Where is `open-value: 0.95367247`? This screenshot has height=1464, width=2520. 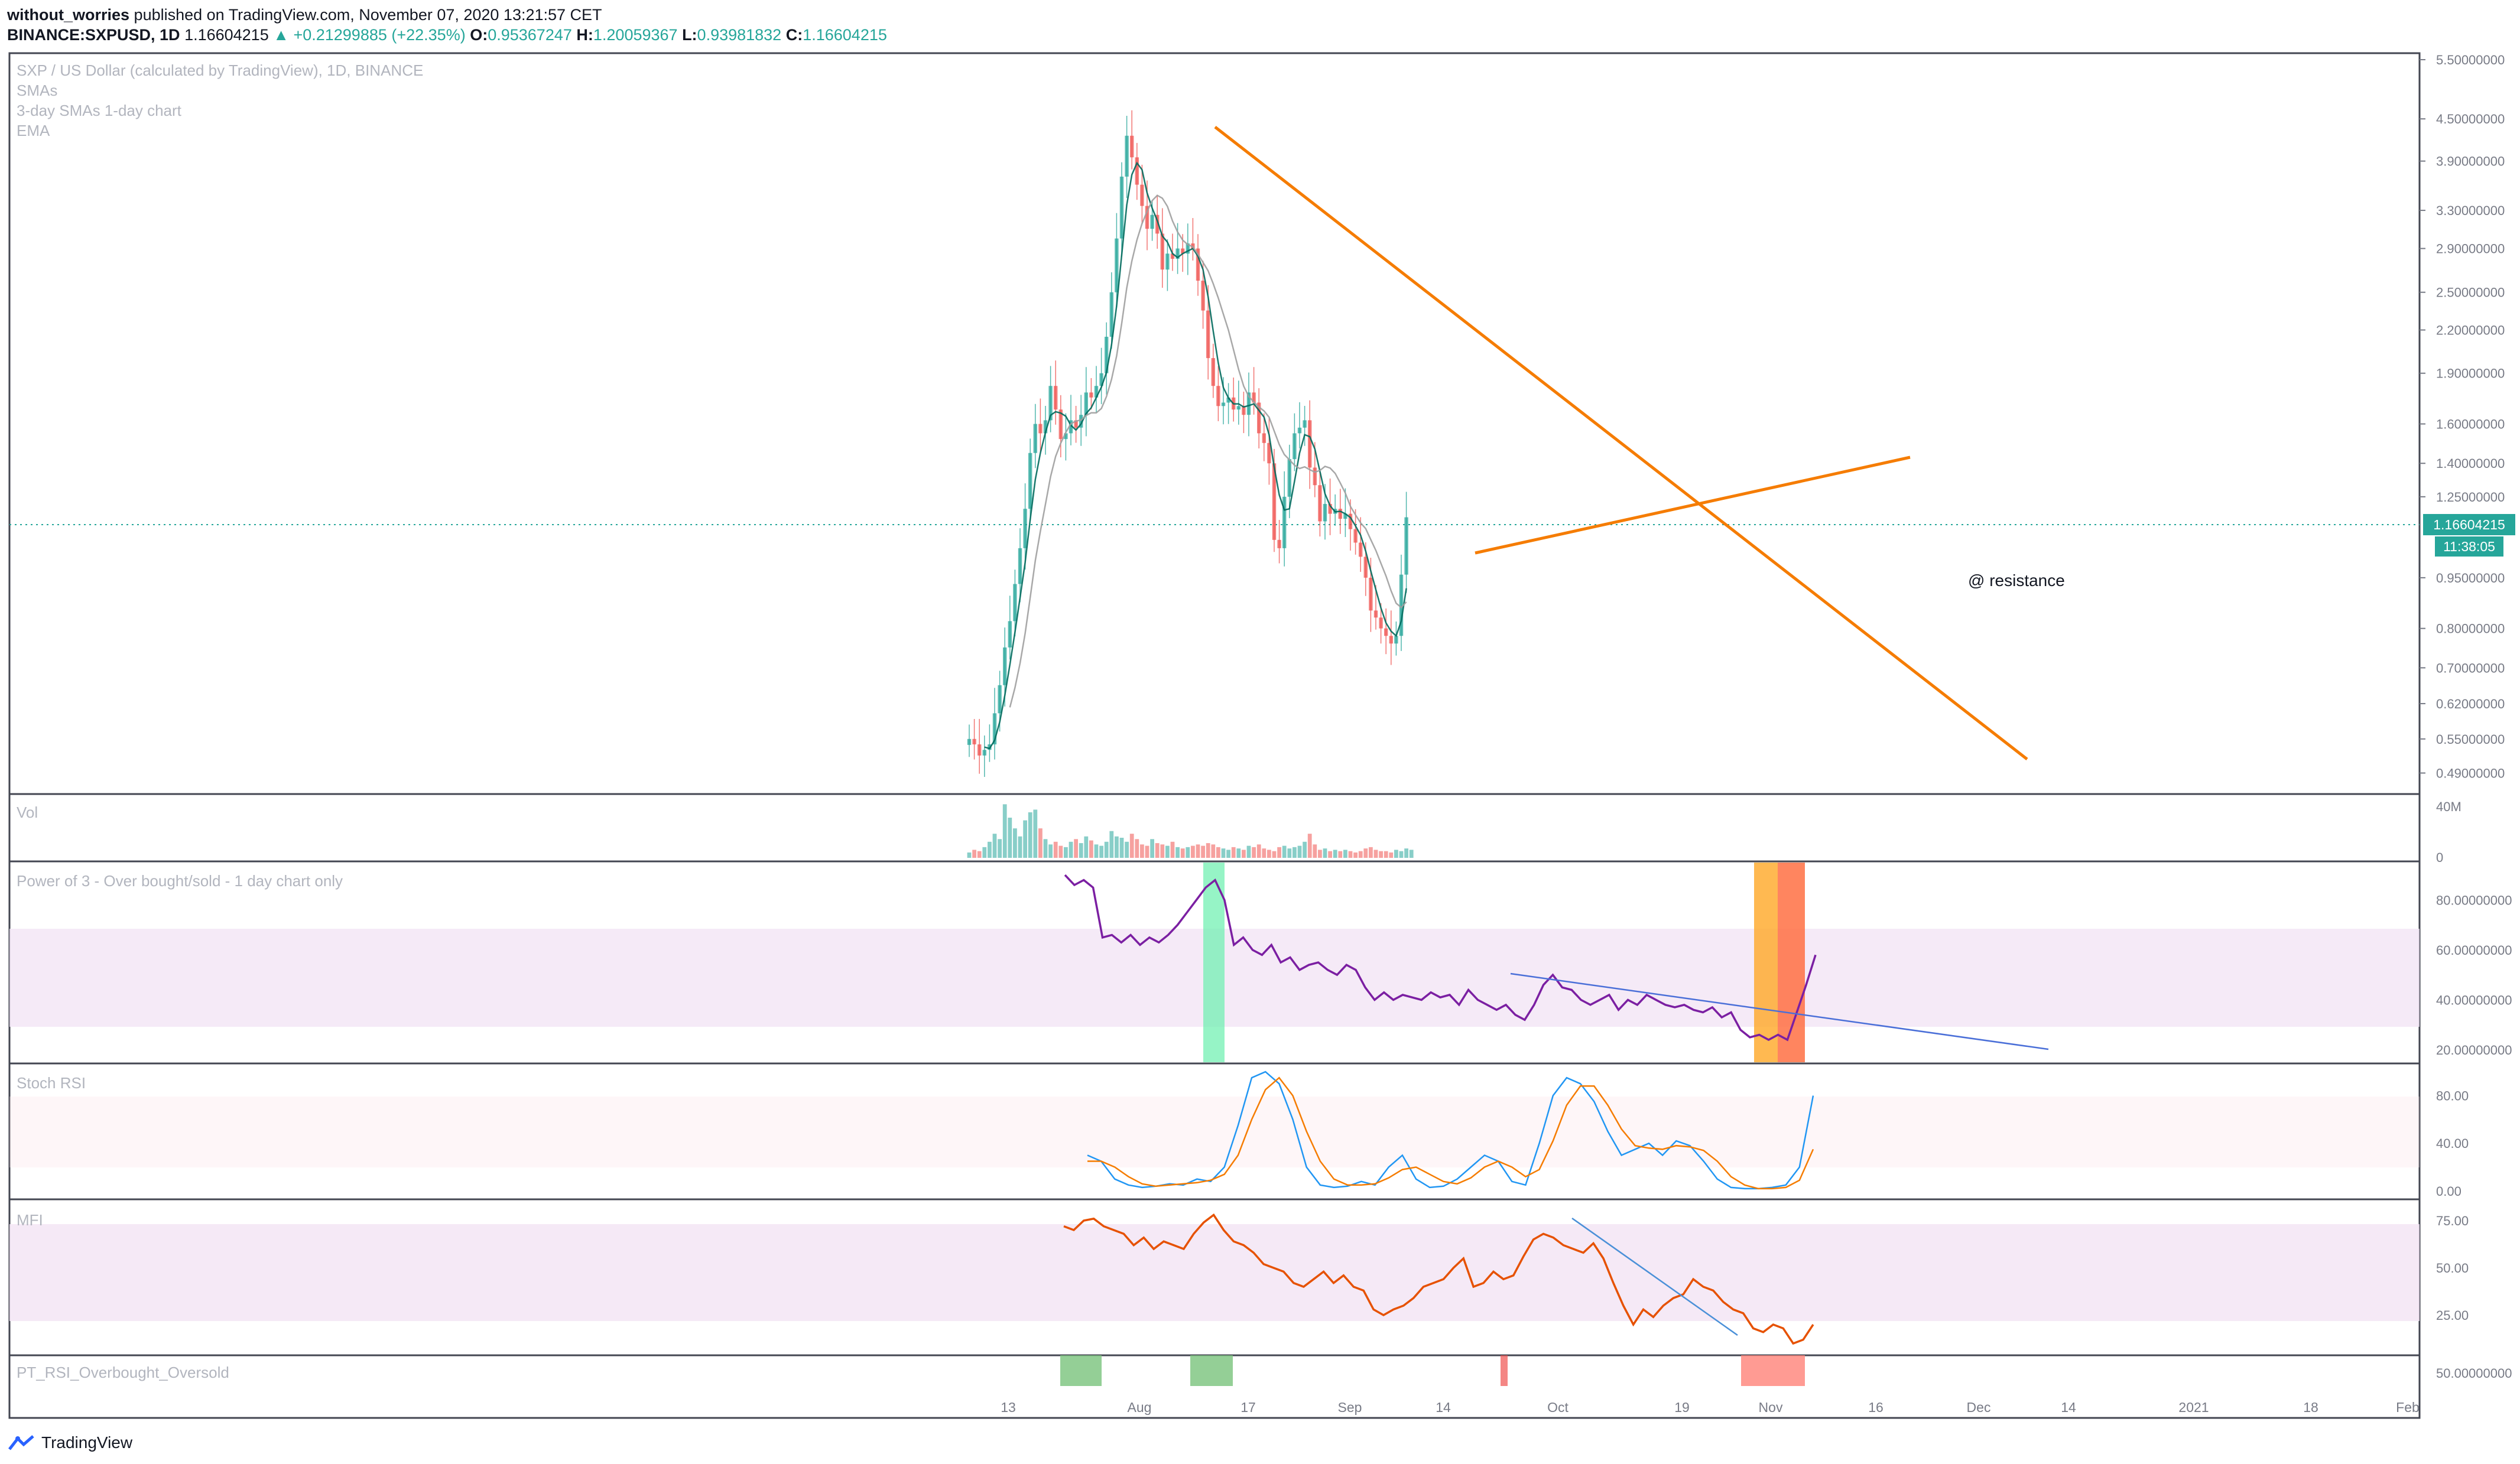
open-value: 0.95367247 is located at coordinates (530, 35).